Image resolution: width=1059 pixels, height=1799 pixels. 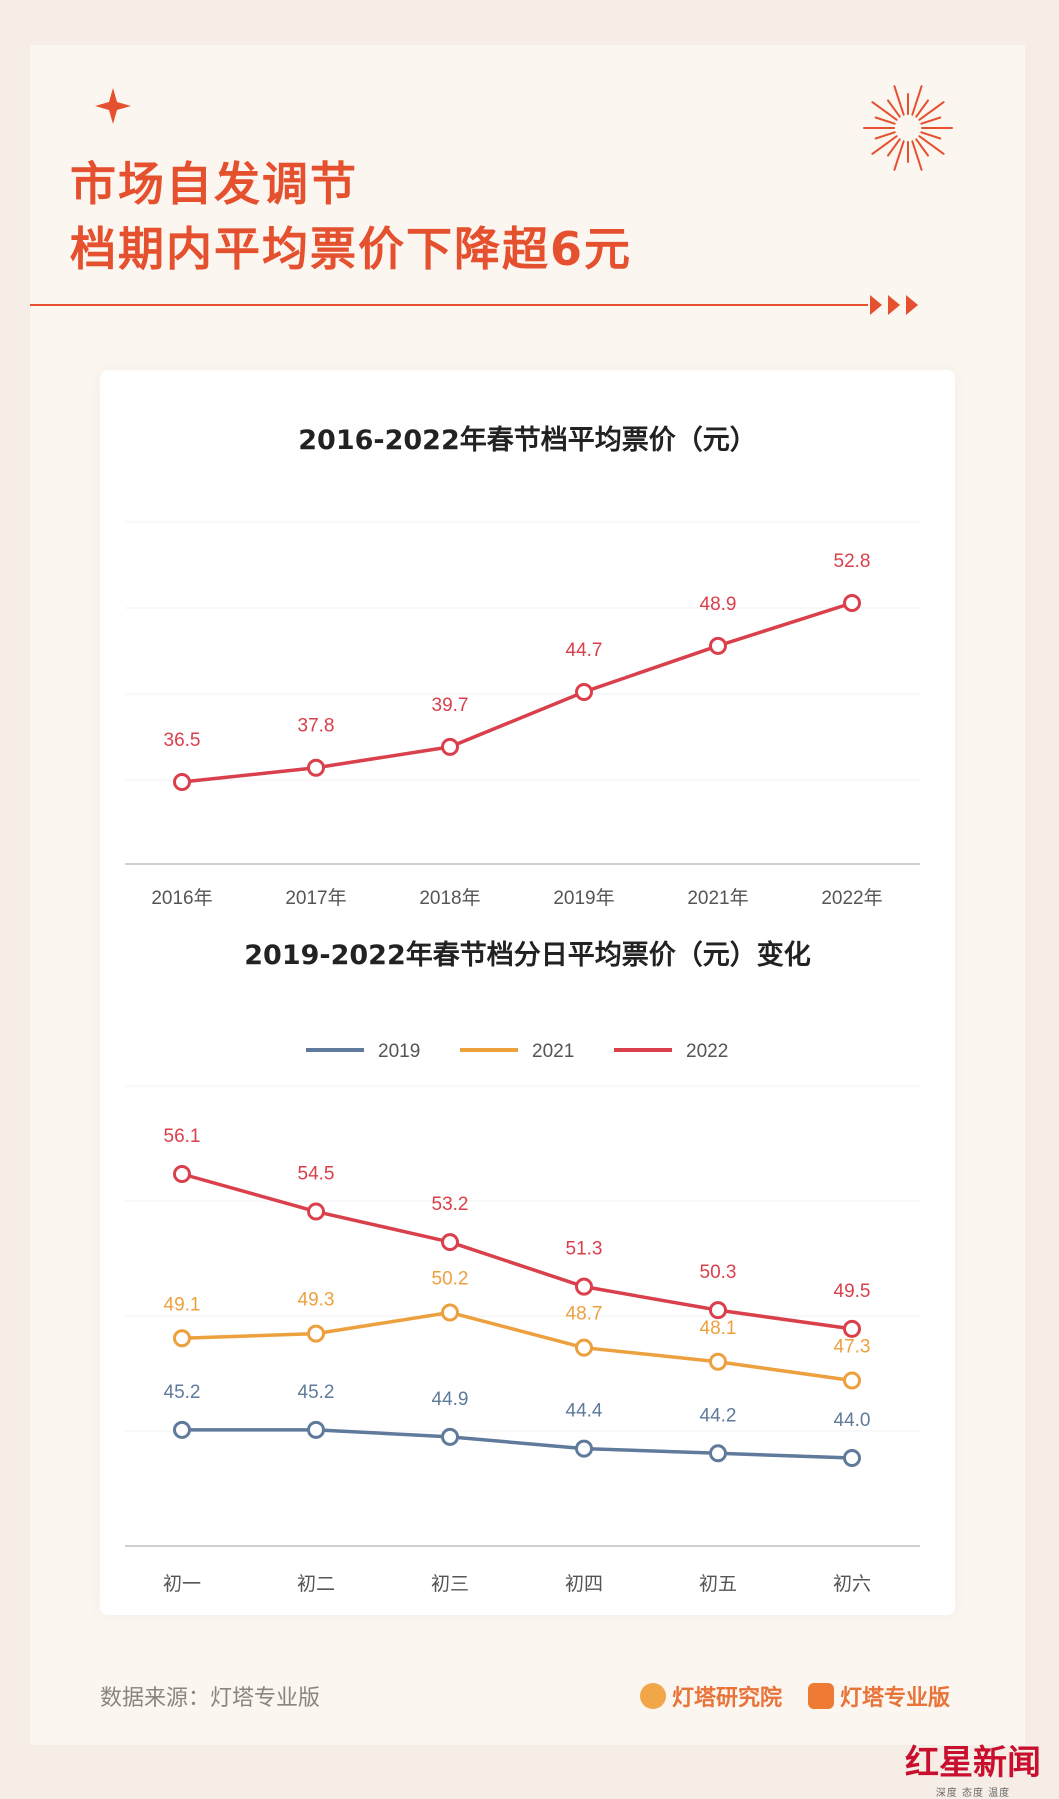 What do you see at coordinates (584, 1249) in the screenshot?
I see `data-label-2022: 51.3` at bounding box center [584, 1249].